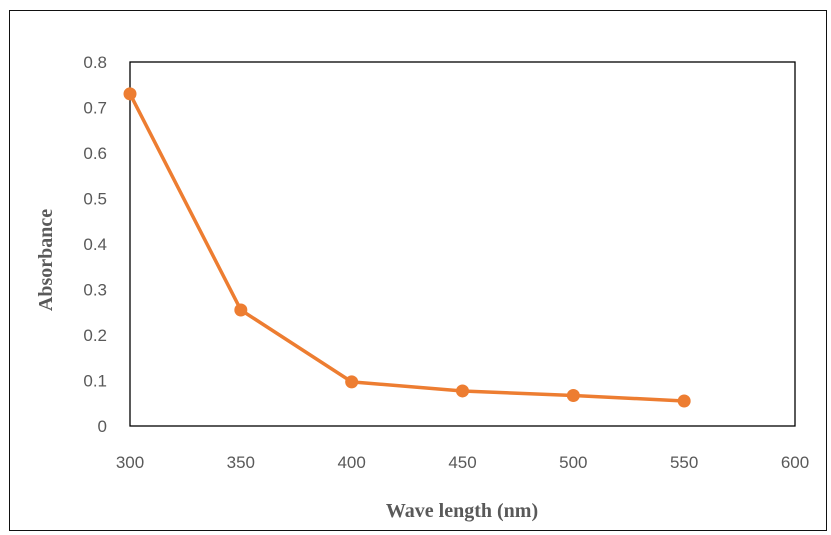 Image resolution: width=831 pixels, height=535 pixels. Describe the element at coordinates (95, 290) in the screenshot. I see `y-tick-label: 0.3` at that location.